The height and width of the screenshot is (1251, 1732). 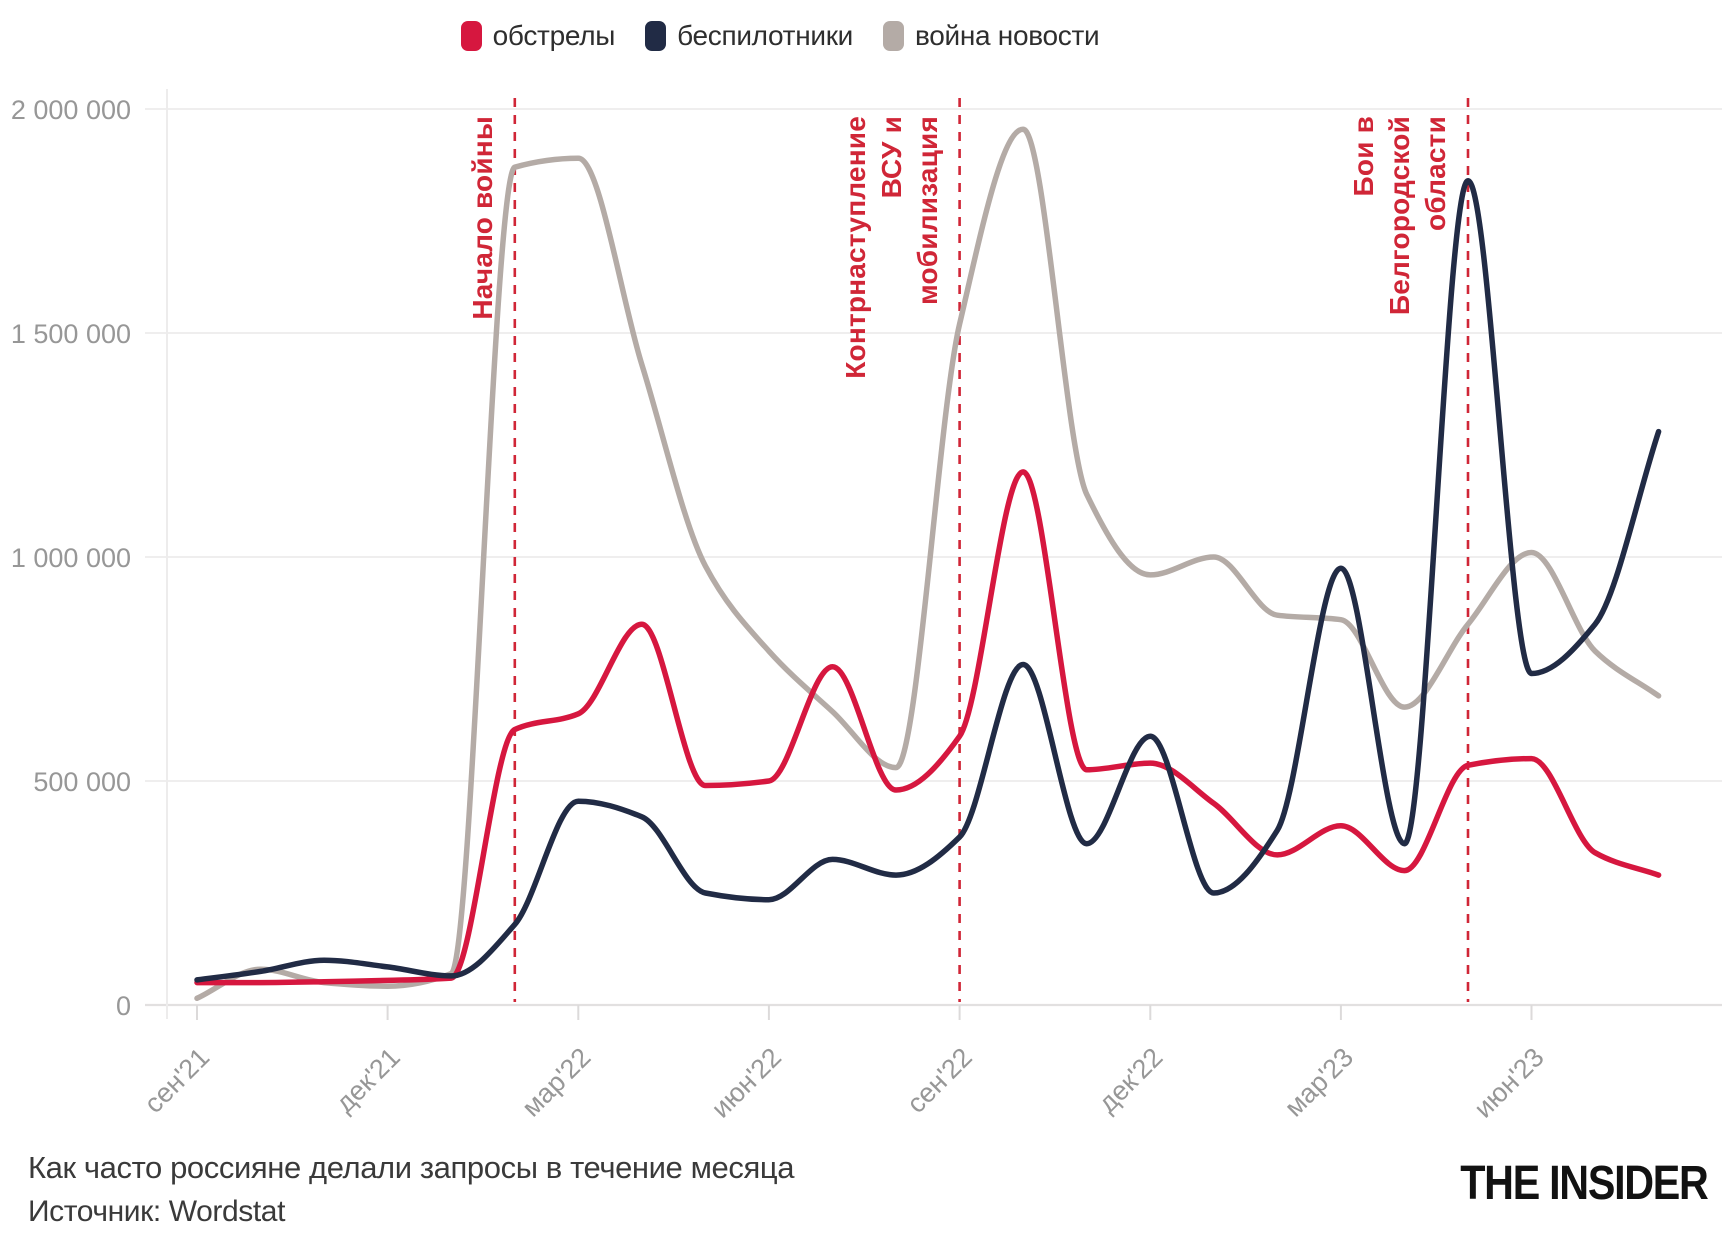 What do you see at coordinates (556, 1082) in the screenshot?
I see `svg-text: мар'22` at bounding box center [556, 1082].